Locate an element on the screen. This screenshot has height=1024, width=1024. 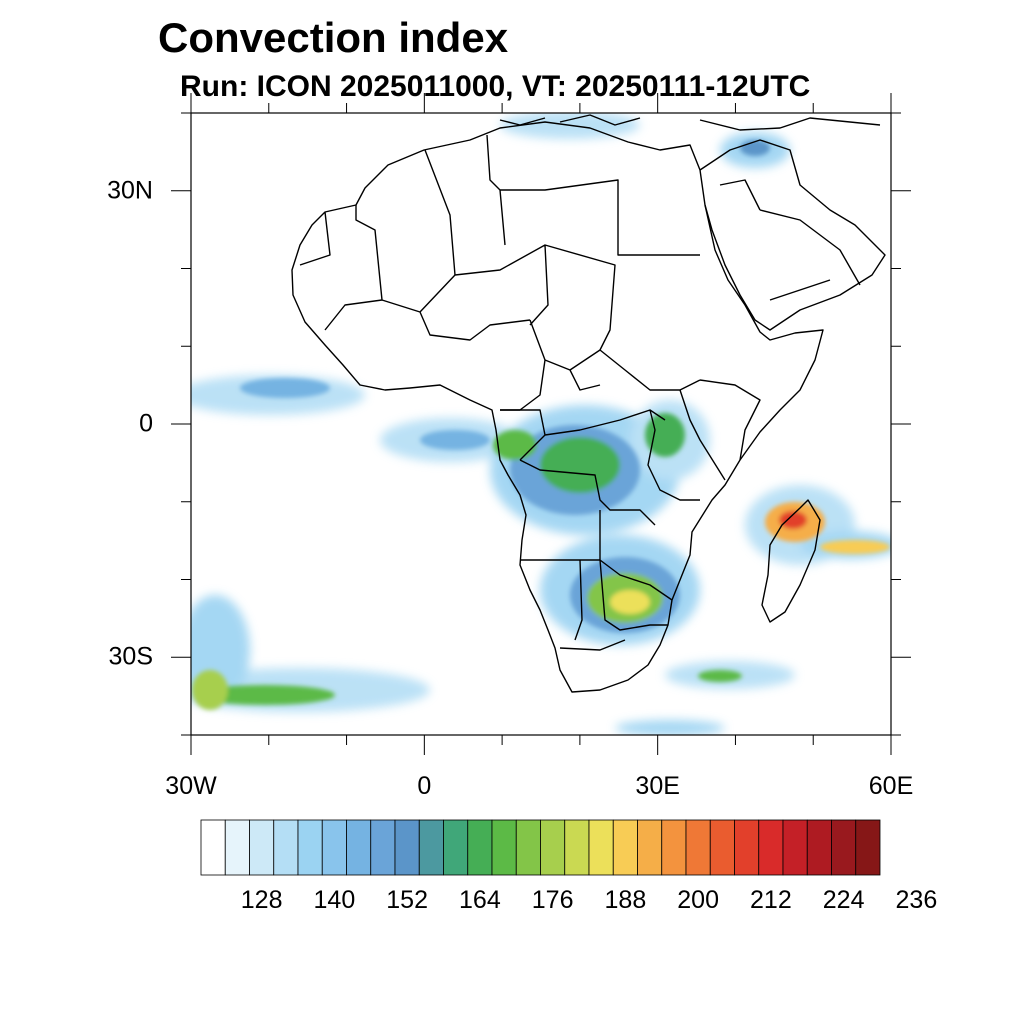
core-cyclone-inner is located at coordinates (793, 520).